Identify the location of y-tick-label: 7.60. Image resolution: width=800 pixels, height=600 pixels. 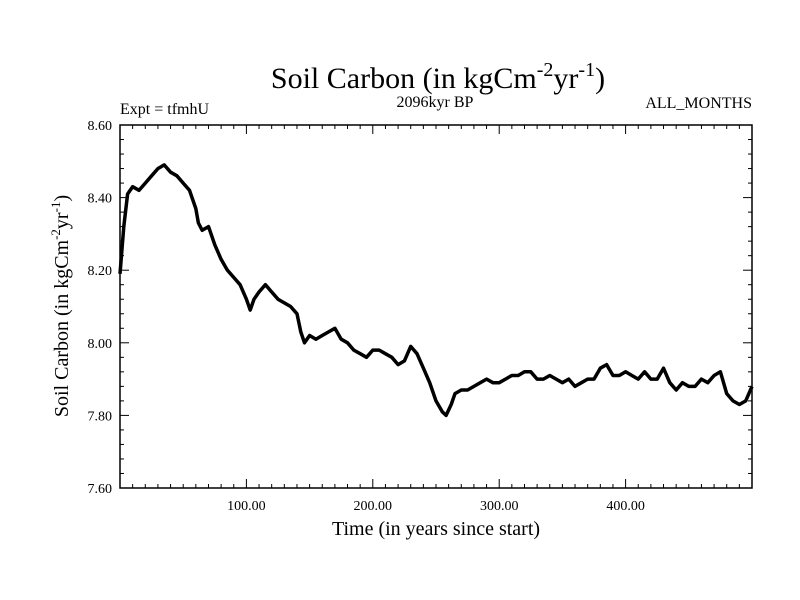
(100, 489).